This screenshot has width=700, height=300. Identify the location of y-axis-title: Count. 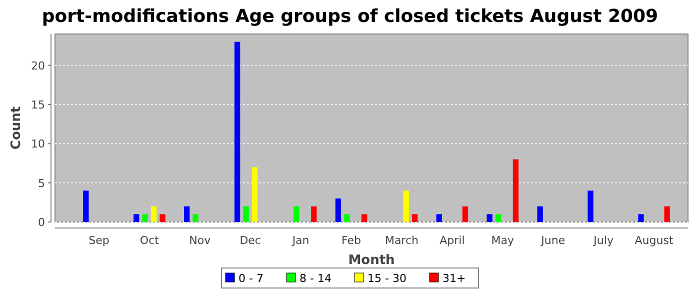
(16, 128).